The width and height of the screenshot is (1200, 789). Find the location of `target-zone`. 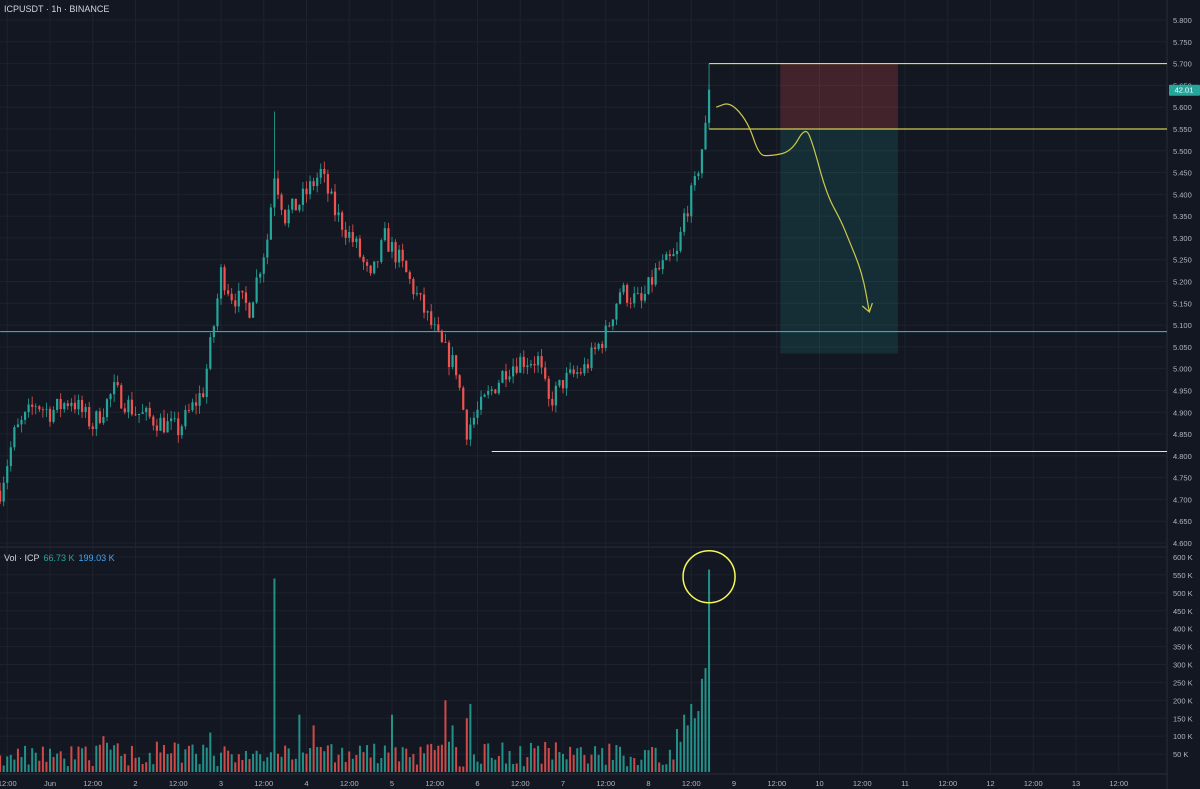

target-zone is located at coordinates (839, 241).